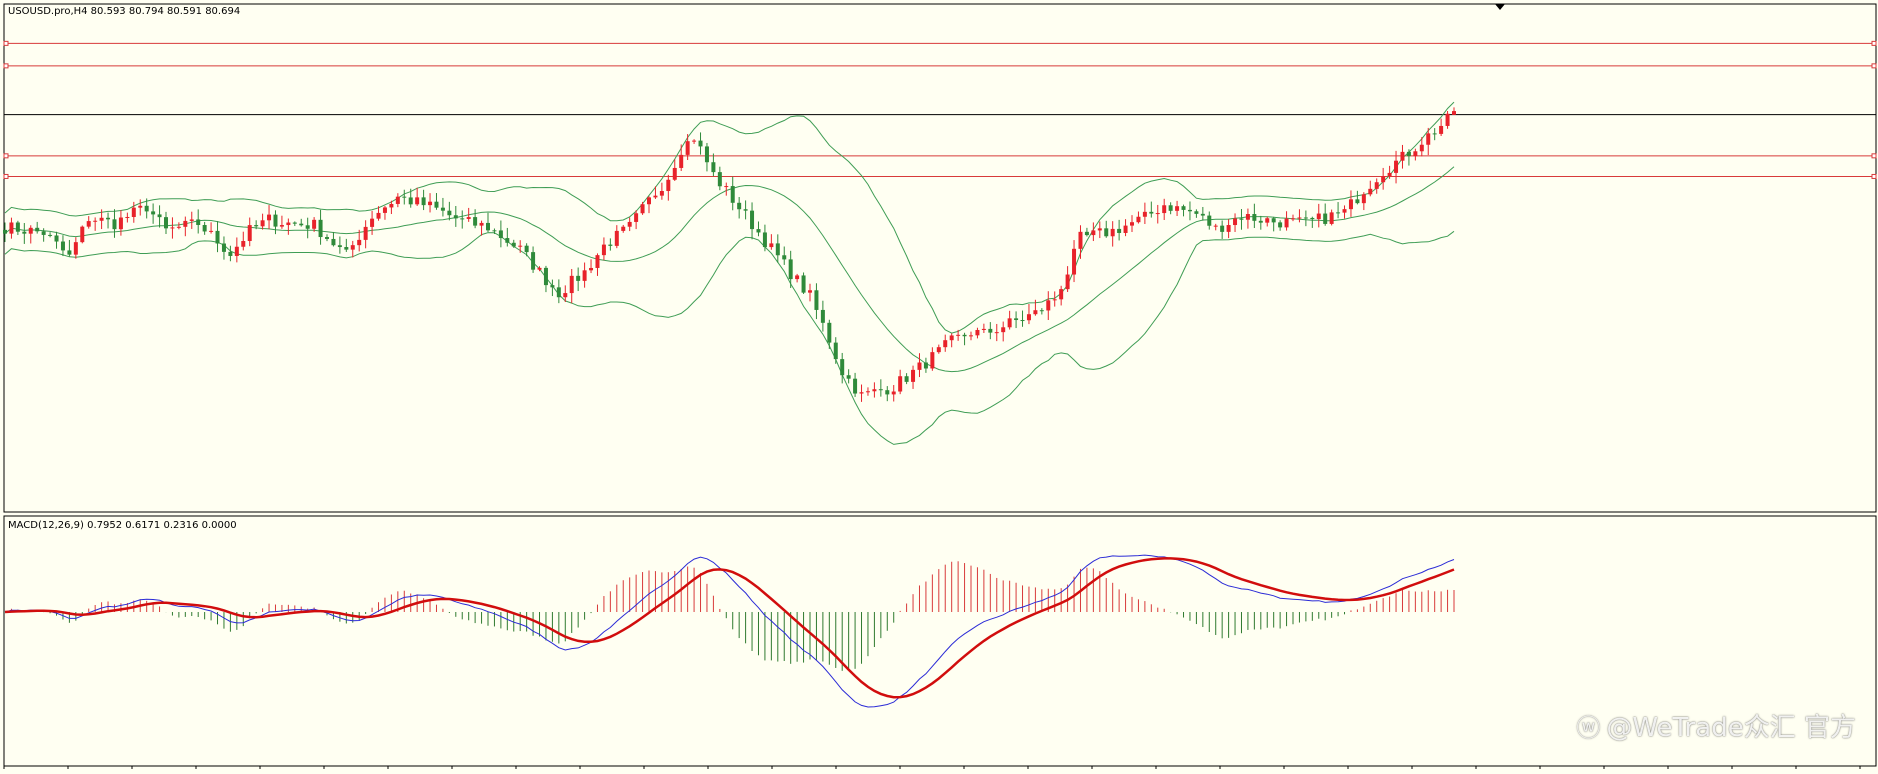  What do you see at coordinates (1588, 728) in the screenshot?
I see `weibo-icon: ⓦ` at bounding box center [1588, 728].